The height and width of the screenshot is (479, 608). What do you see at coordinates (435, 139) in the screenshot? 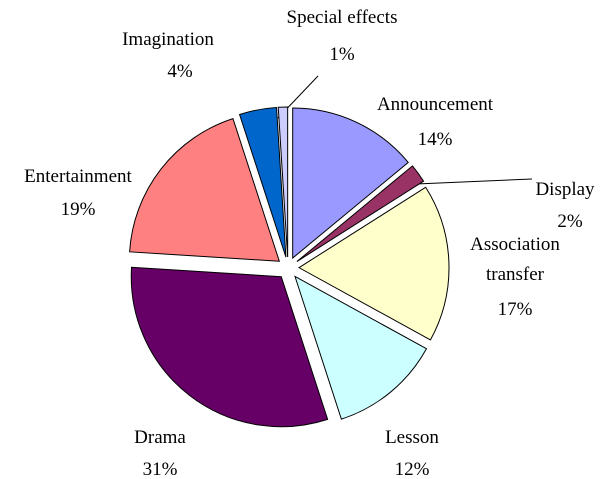
I see `value-label: 14%` at bounding box center [435, 139].